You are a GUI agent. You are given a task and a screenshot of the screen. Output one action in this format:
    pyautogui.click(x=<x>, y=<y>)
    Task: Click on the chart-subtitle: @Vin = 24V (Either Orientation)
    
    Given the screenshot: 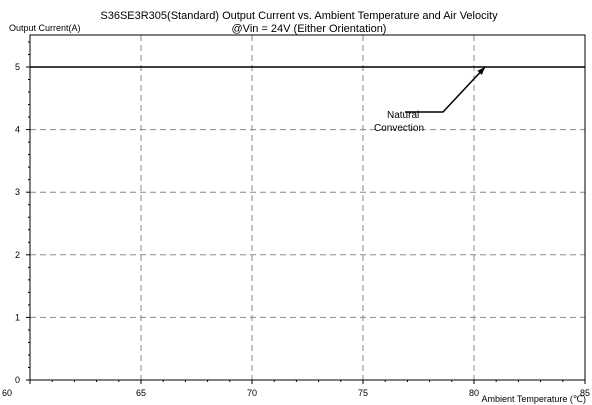 What is the action you would take?
    pyautogui.click(x=309, y=29)
    